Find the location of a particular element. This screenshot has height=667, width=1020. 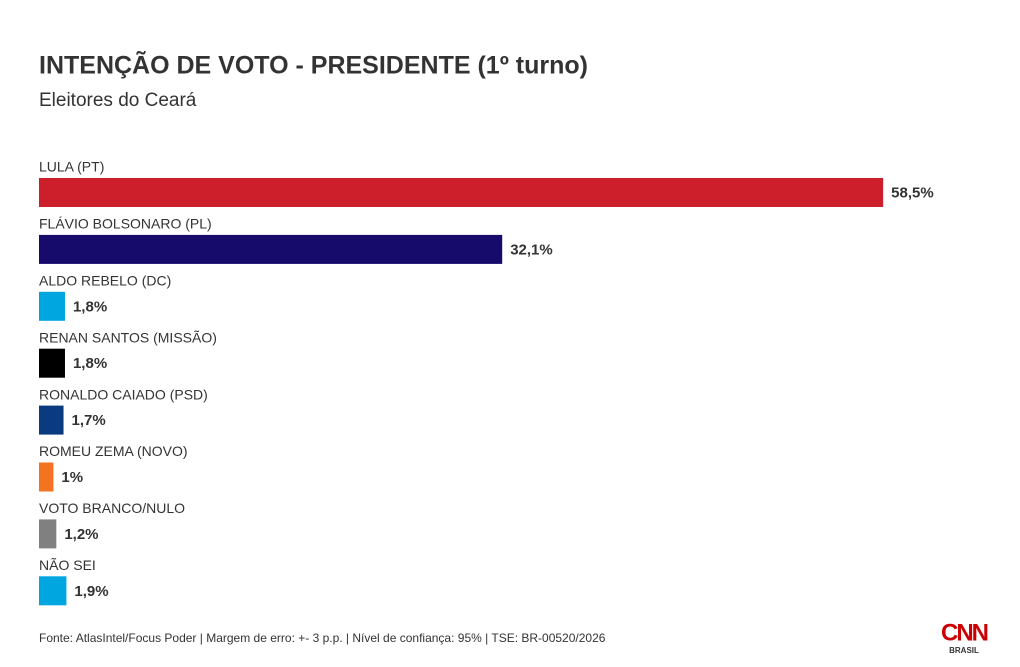

category-label: VOTO BRANCO/NULO is located at coordinates (112, 508).